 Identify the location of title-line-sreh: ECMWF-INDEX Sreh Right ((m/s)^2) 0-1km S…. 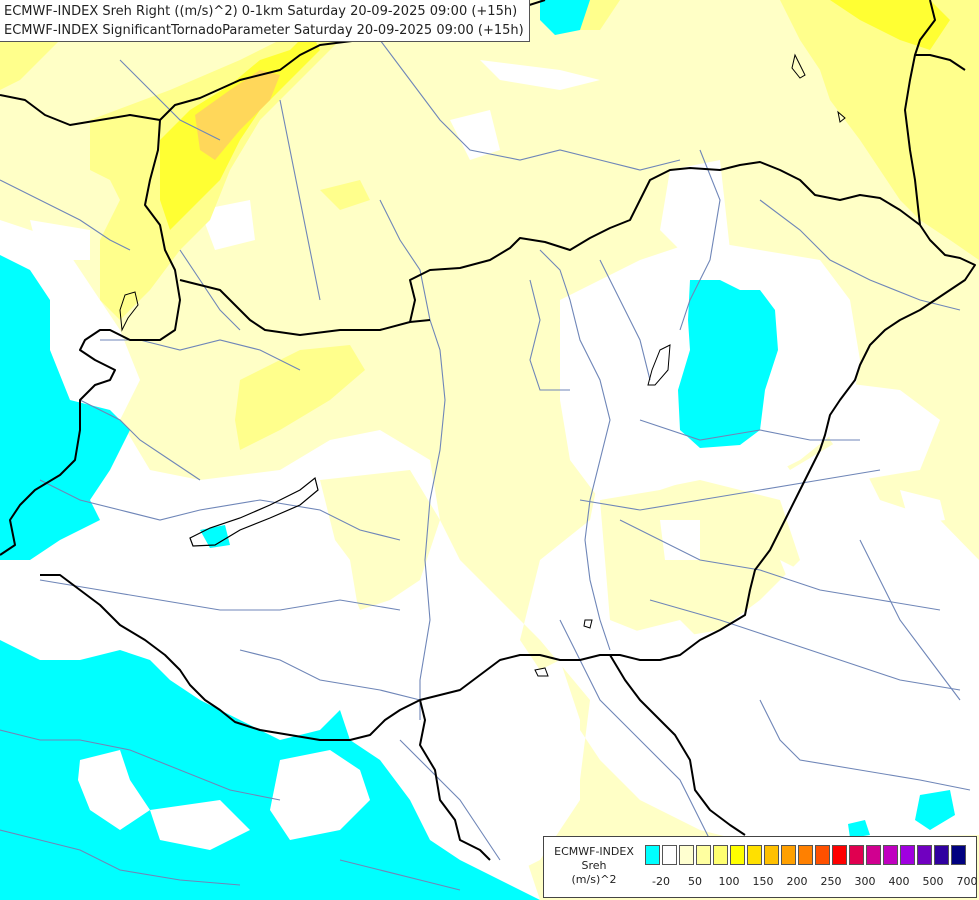
(261, 11).